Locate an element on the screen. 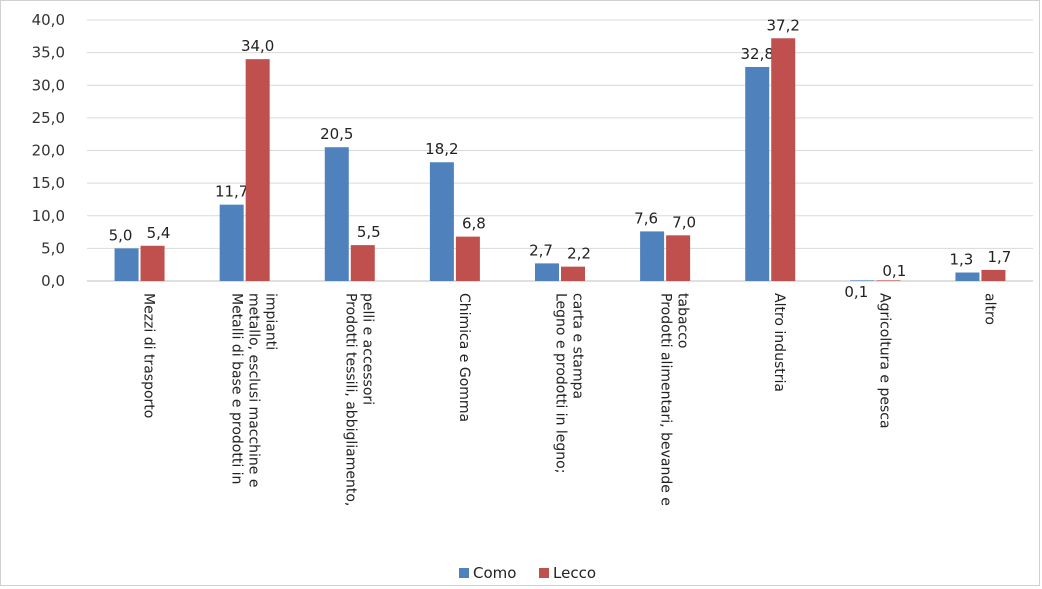 Image resolution: width=1042 pixels, height=589 pixels. data-label: 5,0 is located at coordinates (121, 235).